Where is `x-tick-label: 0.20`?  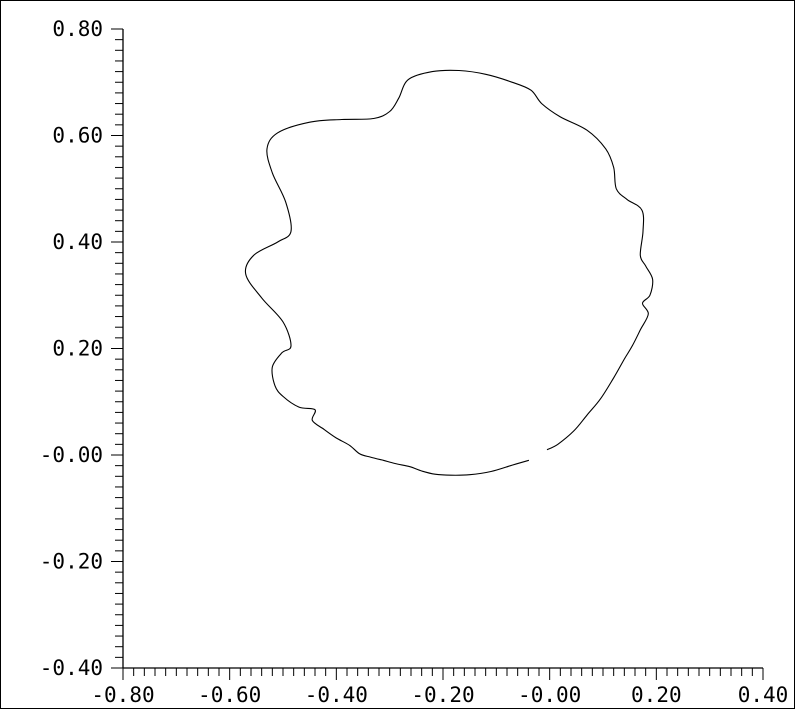
x-tick-label: 0.20 is located at coordinates (656, 695).